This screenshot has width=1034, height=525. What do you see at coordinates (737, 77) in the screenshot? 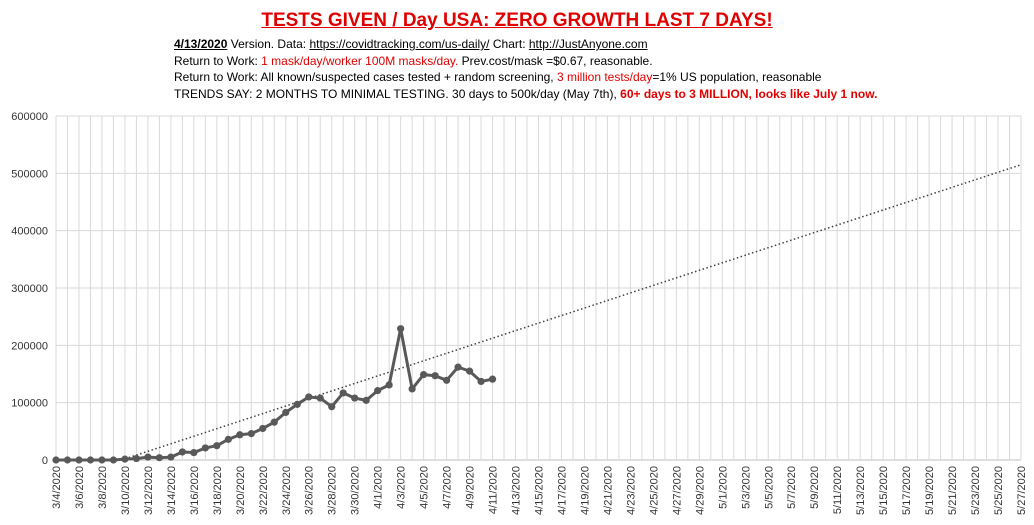
I see `subtitle-text: =1% US population, reasonable` at bounding box center [737, 77].